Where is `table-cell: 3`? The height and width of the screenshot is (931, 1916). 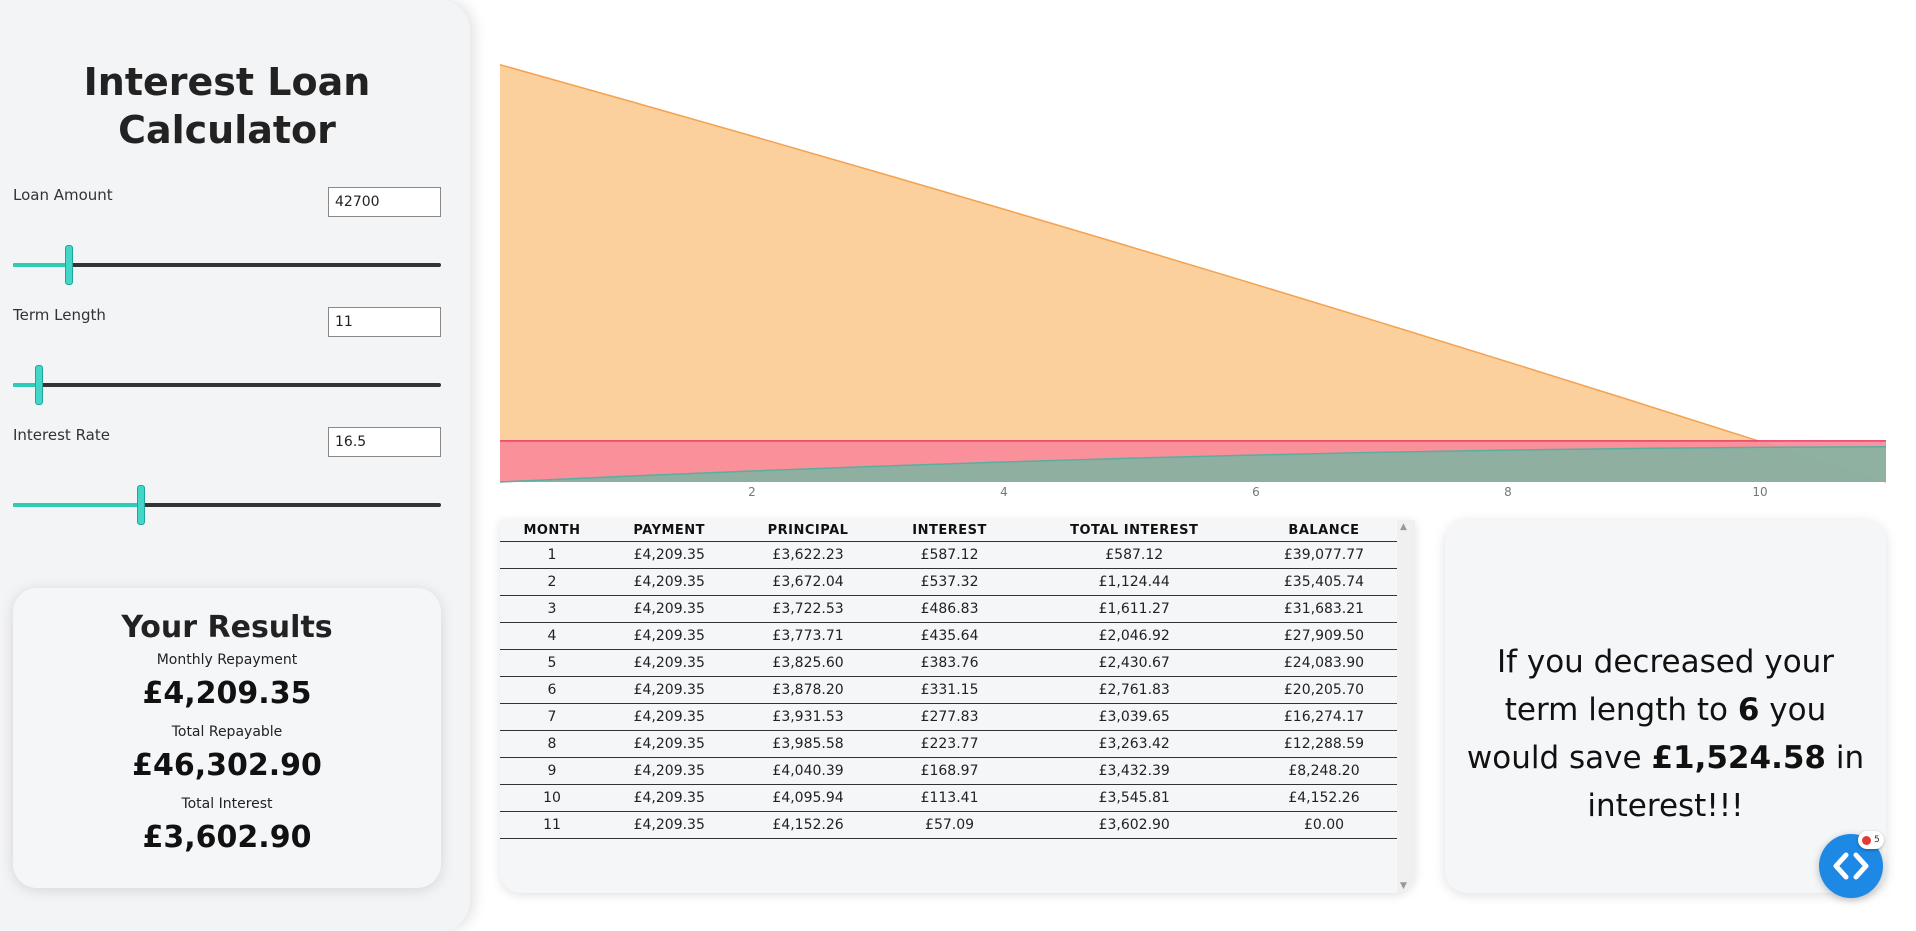 table-cell: 3 is located at coordinates (552, 609).